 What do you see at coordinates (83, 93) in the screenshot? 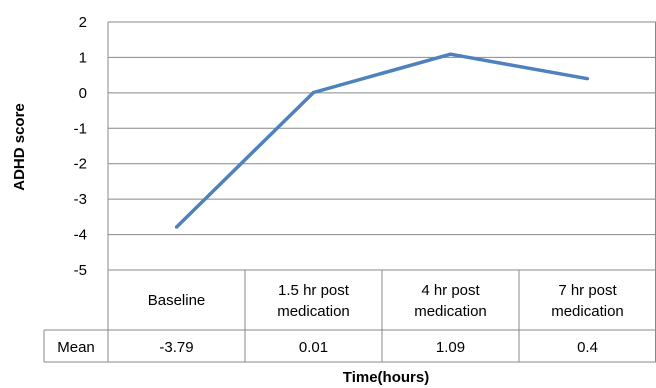
I see `y-tick-label: 0` at bounding box center [83, 93].